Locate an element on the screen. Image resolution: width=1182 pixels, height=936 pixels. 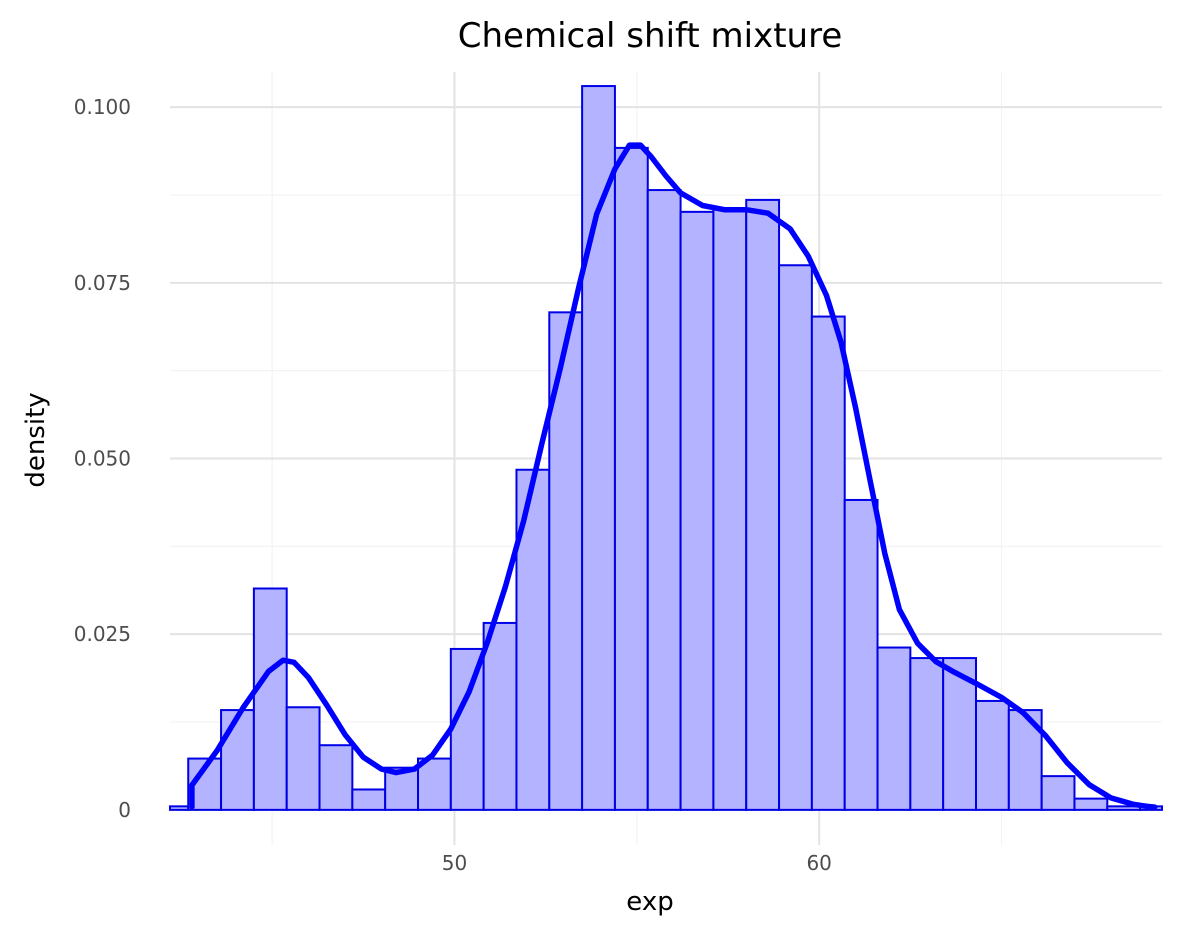
y-tick-label: 0 is located at coordinates (124, 810).